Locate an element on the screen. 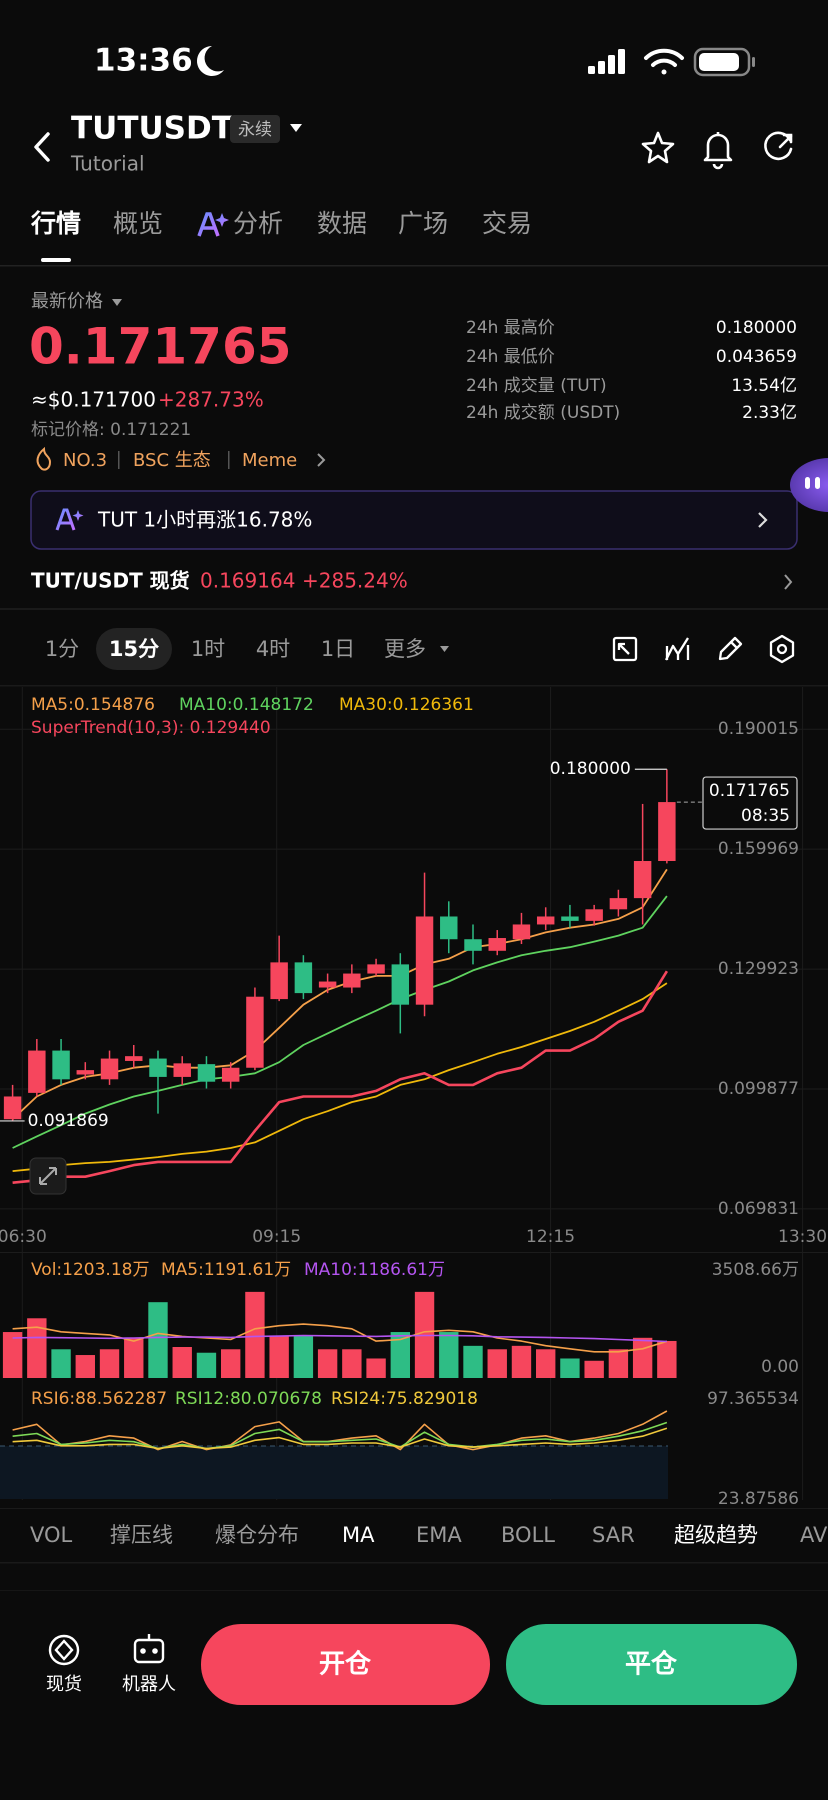 The height and width of the screenshot is (1800, 828). indicator-tab: MA is located at coordinates (358, 1535).